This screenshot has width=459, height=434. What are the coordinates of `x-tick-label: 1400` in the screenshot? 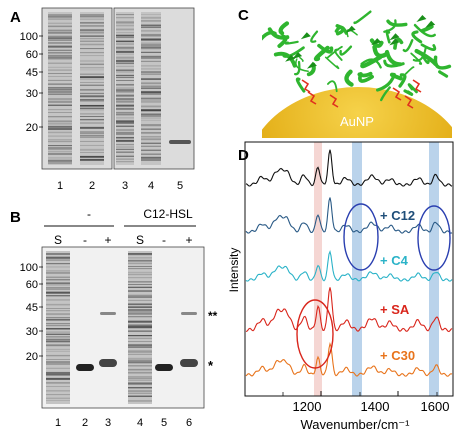 It's located at (375, 406).